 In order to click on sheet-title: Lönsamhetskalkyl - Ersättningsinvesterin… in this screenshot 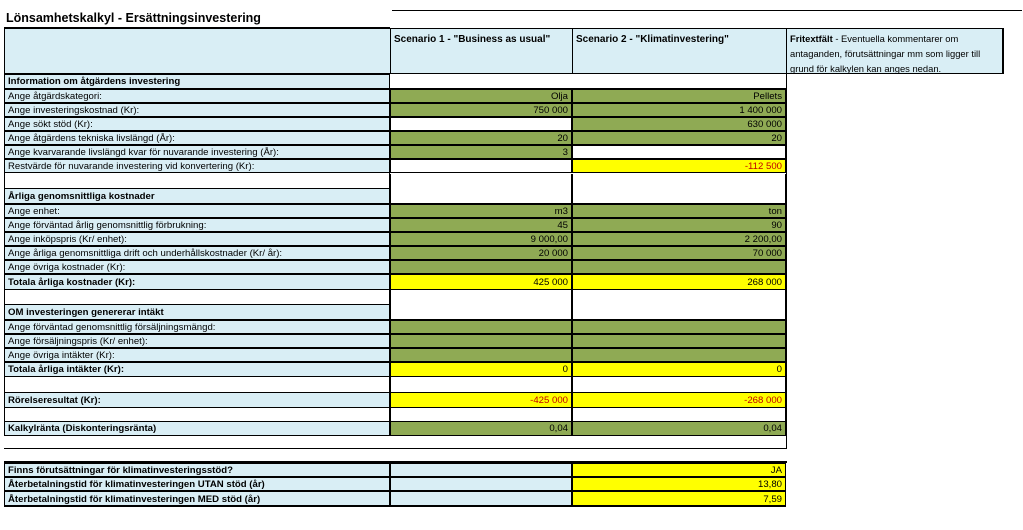, I will do `click(133, 18)`.